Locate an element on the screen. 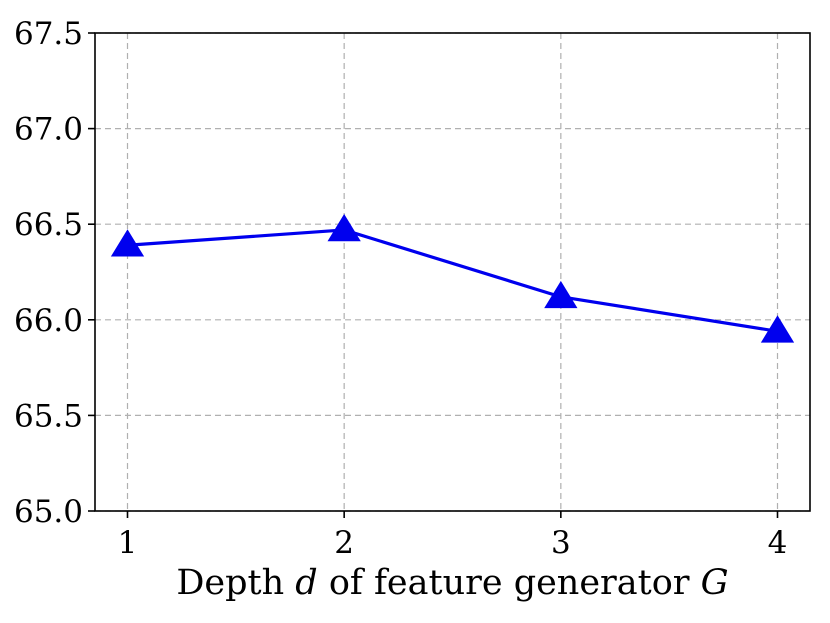 The height and width of the screenshot is (623, 830). y-tick-label: 65.0 is located at coordinates (48, 512).